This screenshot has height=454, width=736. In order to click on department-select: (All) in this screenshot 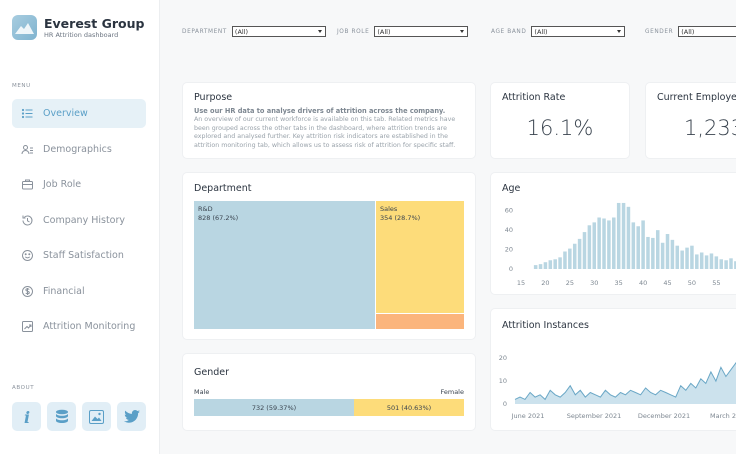, I will do `click(278, 31)`.